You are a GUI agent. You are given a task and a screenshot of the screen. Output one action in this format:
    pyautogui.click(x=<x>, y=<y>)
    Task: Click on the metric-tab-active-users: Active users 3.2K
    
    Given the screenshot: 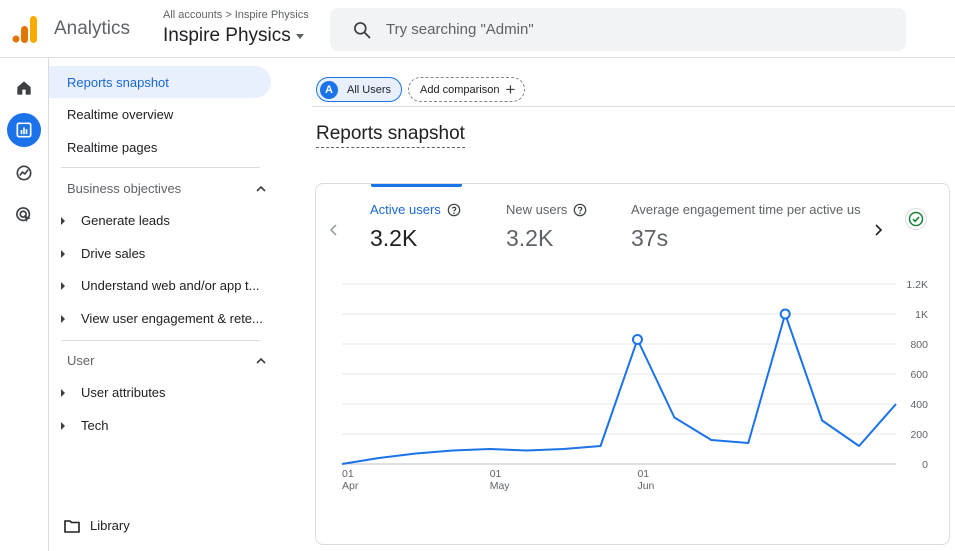 What is the action you would take?
    pyautogui.click(x=415, y=227)
    